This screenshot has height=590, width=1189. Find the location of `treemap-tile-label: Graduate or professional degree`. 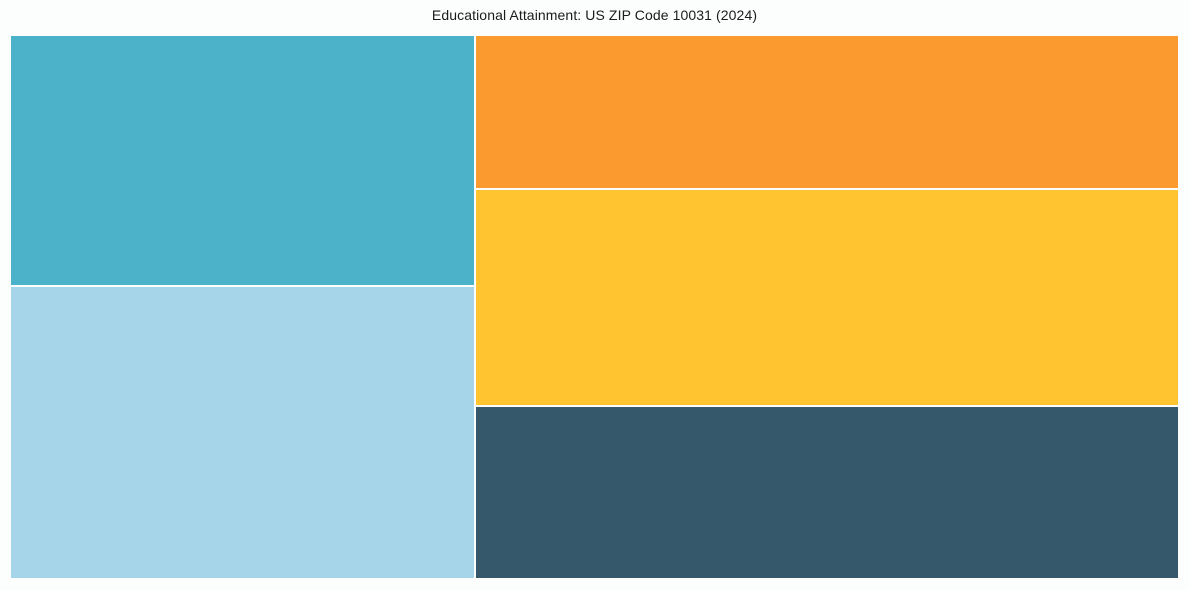

treemap-tile-label: Graduate or professional degree is located at coordinates (827, 43).